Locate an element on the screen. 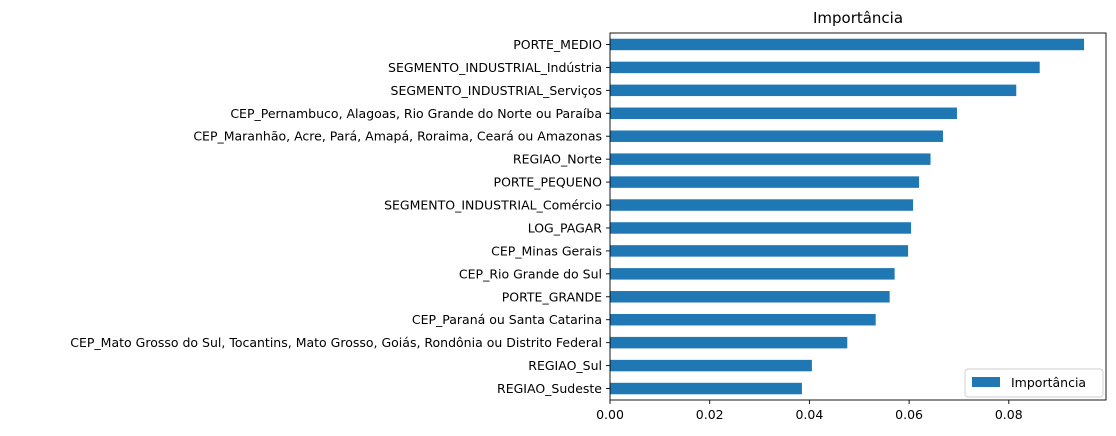  y-tick-label: SEGMENTO_INDUSTRIAL_Comércio is located at coordinates (493, 205).